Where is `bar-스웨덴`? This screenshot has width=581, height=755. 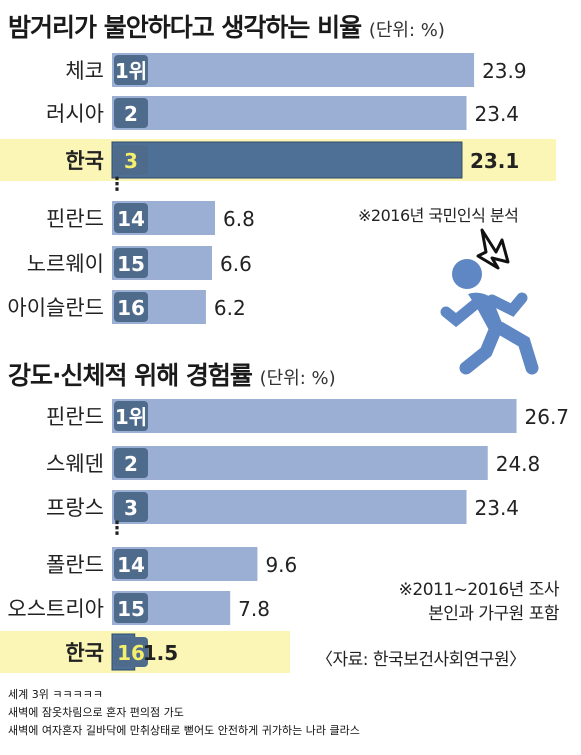
bar-스웨덴 is located at coordinates (300, 463).